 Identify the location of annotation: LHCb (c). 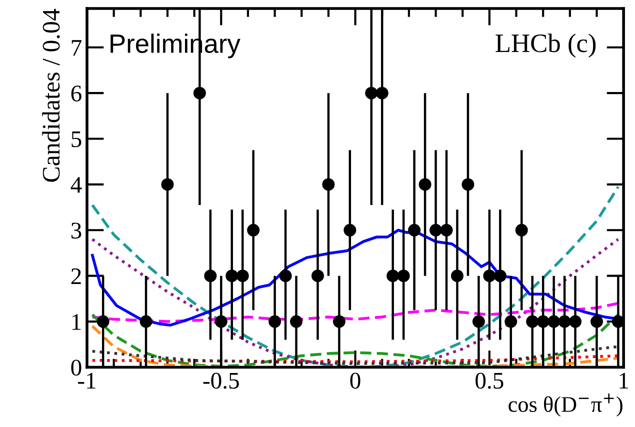
(546, 46).